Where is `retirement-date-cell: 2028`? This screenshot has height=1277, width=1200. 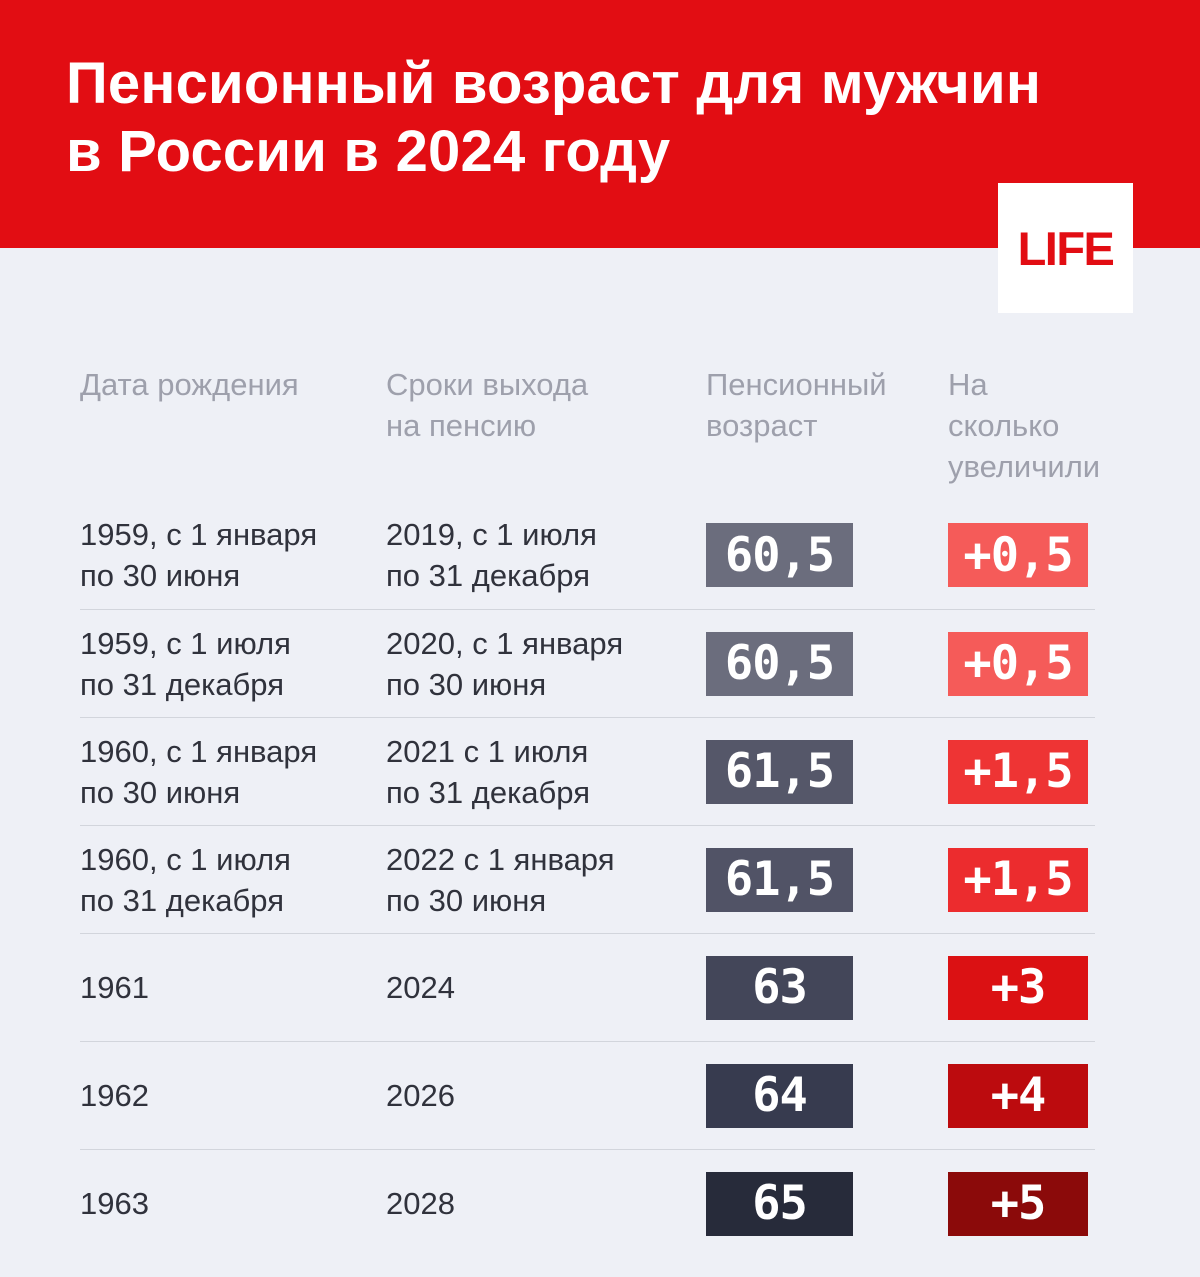 retirement-date-cell: 2028 is located at coordinates (420, 1203).